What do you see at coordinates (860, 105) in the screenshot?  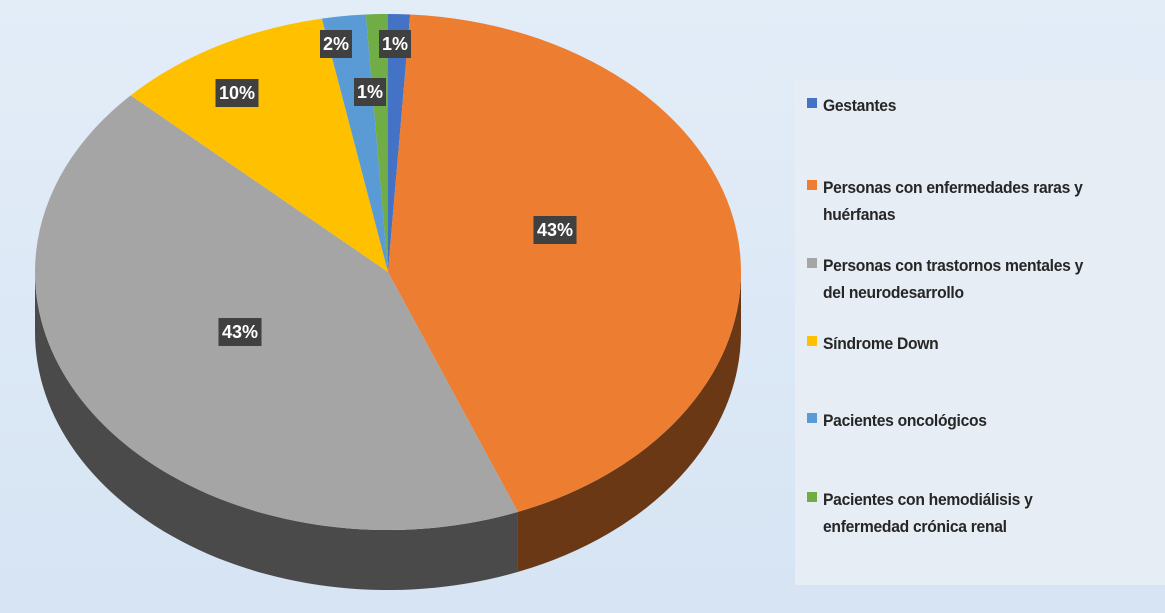 I see `legend-label: Gestantes` at bounding box center [860, 105].